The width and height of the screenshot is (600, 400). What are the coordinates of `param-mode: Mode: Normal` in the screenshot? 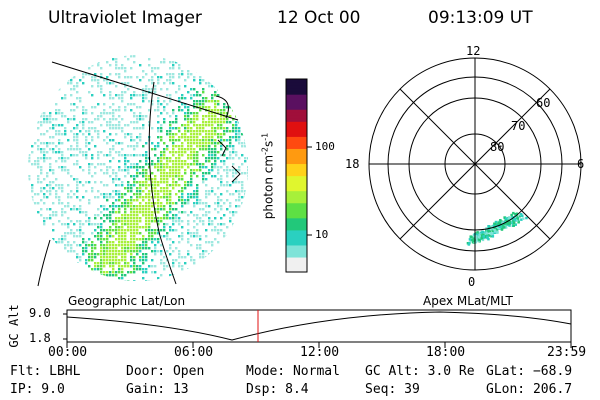 It's located at (293, 371).